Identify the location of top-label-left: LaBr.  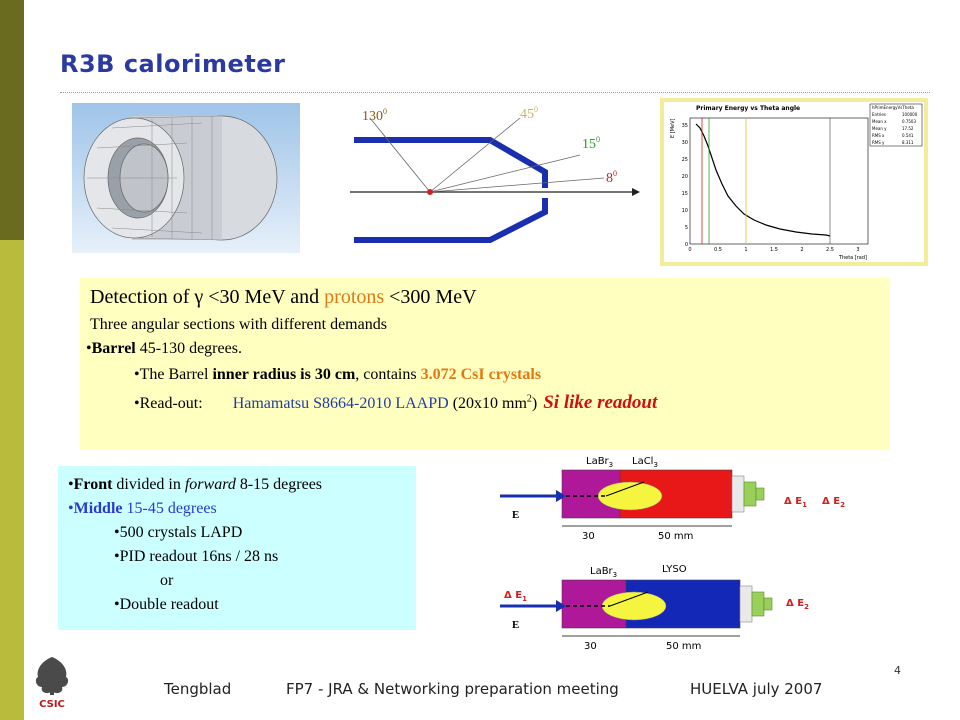
(598, 461).